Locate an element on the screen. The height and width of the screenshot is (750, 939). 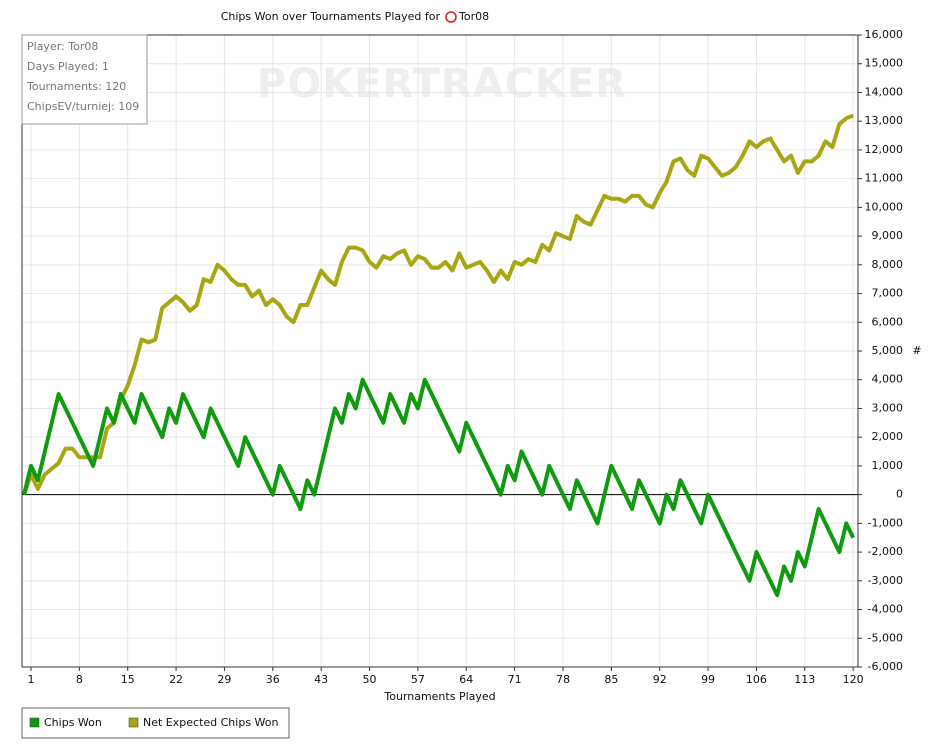
legend-label: Chips Won is located at coordinates (73, 722).